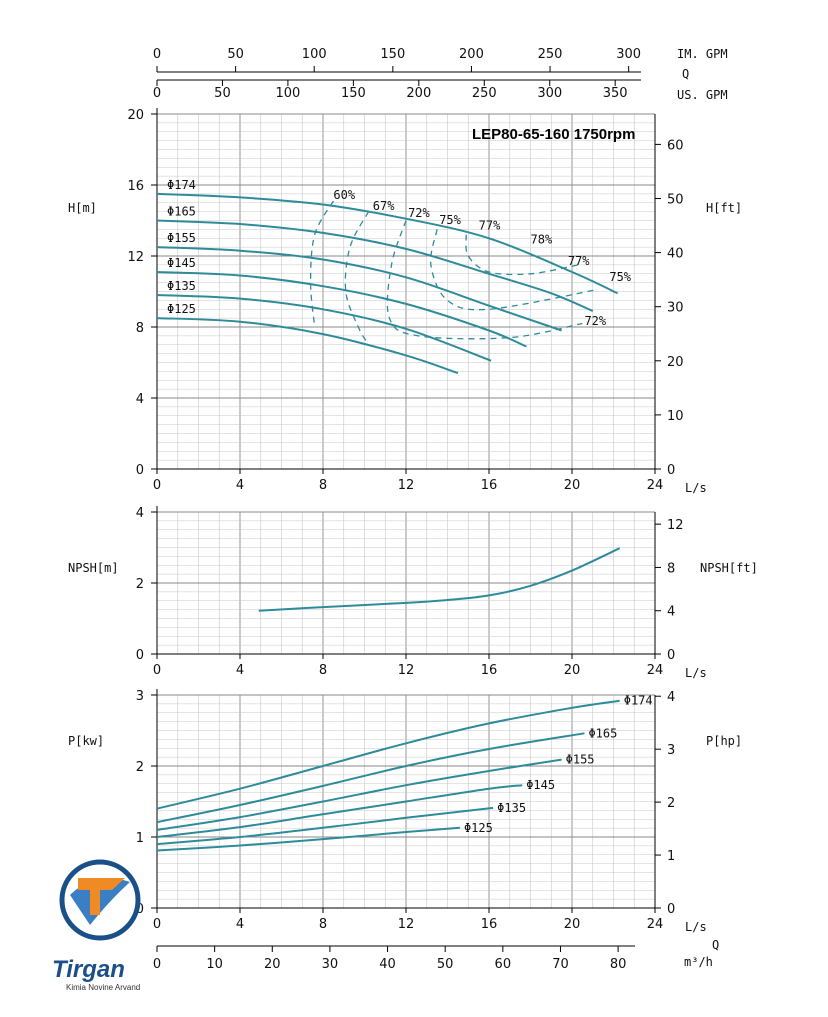 This screenshot has width=828, height=1017. I want to click on y-tick-label: 8, so click(140, 328).